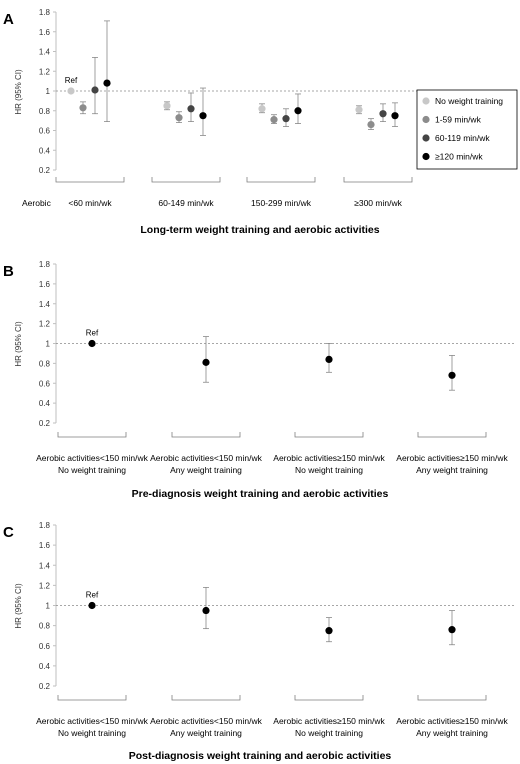  I want to click on legend-entry: No weight training, so click(469, 101).